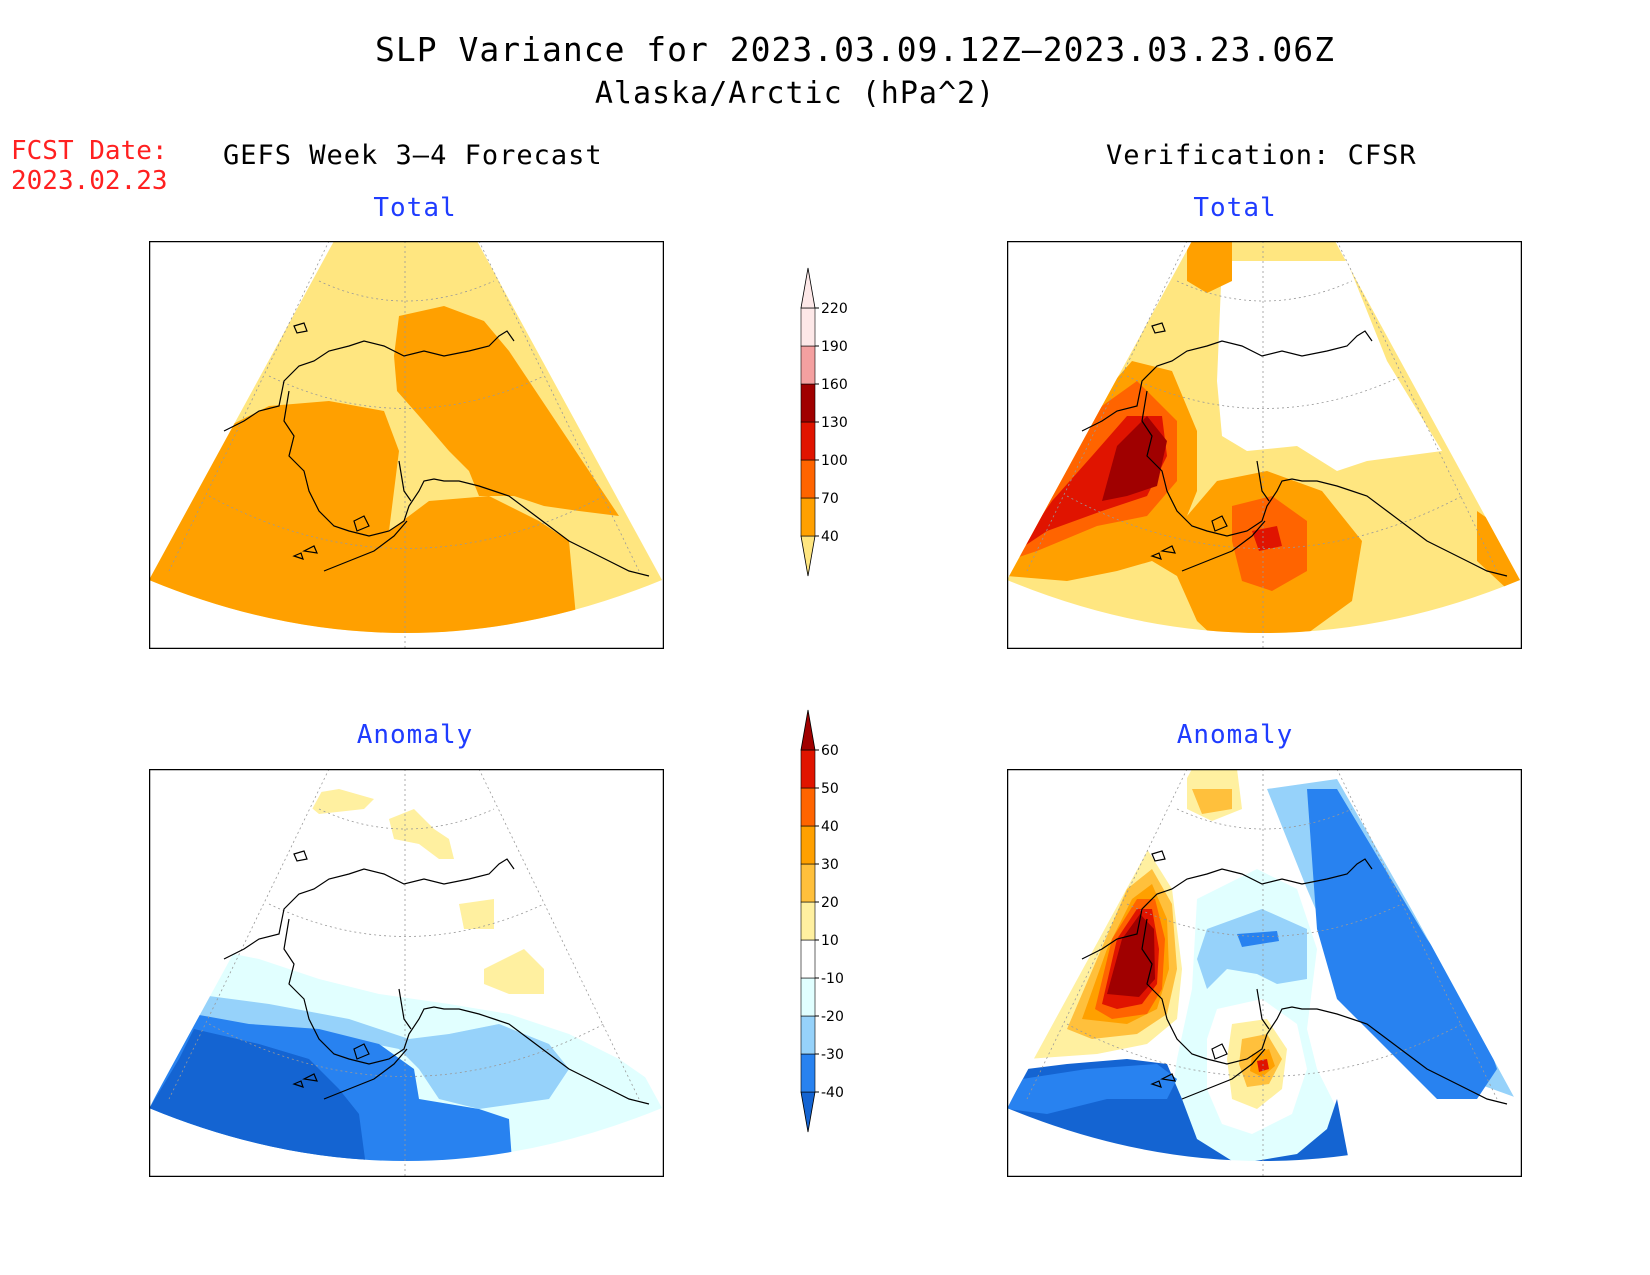  Describe the element at coordinates (830, 941) in the screenshot. I see `colorbar-tick-label: 10` at that location.